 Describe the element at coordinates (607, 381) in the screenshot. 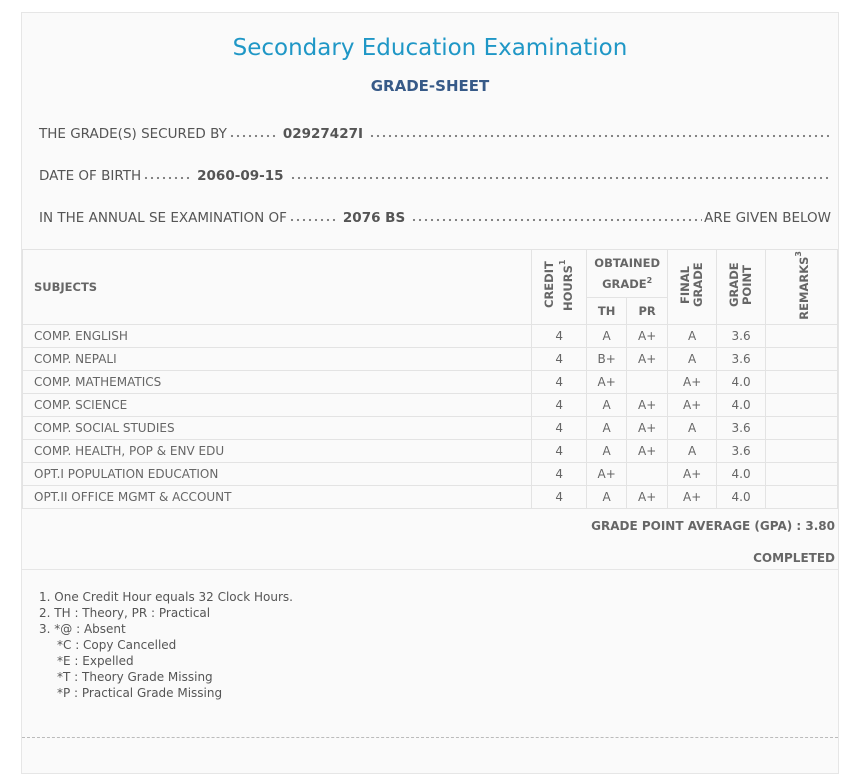

I see `th-cell: A+` at that location.